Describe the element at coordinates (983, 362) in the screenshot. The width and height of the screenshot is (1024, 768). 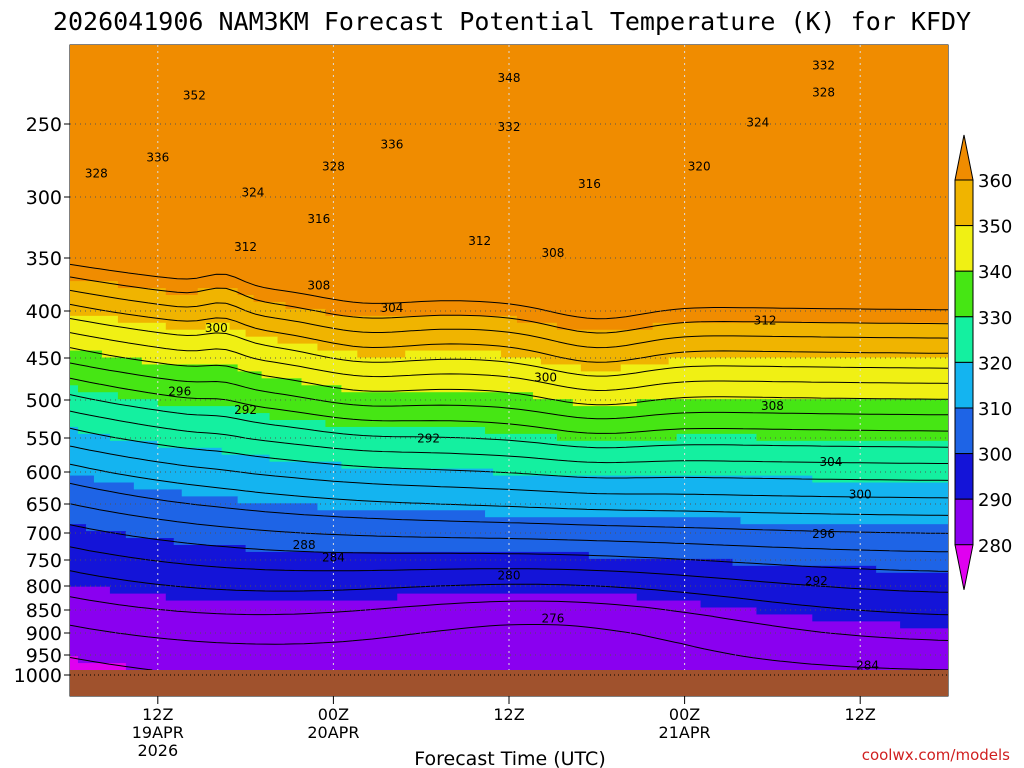
I see `colorbar: 280 290 300 310 320 330 340 350 360` at that location.